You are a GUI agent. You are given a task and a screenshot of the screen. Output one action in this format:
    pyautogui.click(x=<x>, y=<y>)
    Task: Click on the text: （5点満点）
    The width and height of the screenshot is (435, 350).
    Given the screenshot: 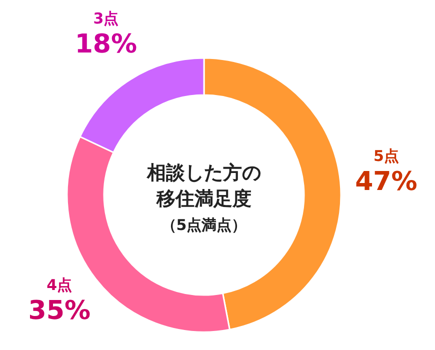 What is the action you would take?
    pyautogui.click(x=204, y=225)
    